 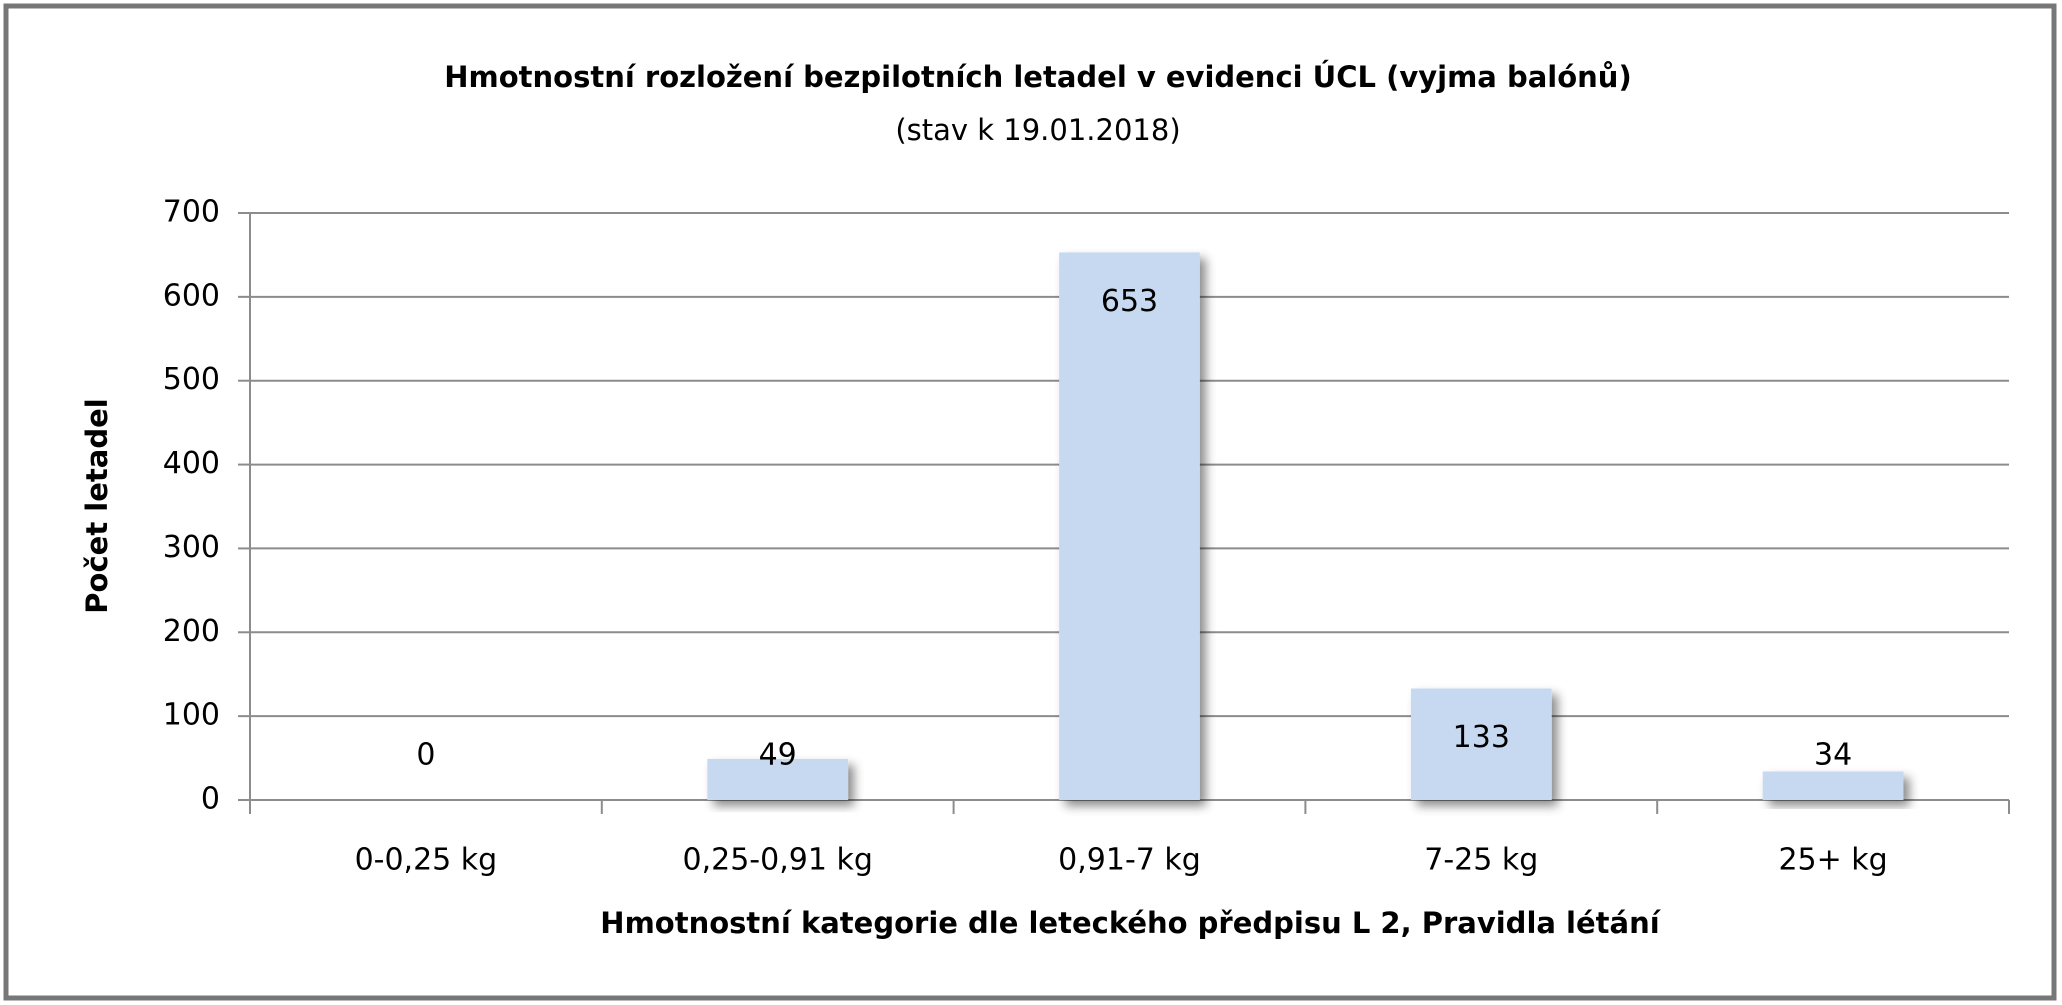 I want to click on y-tick-label: 300, so click(x=191, y=547).